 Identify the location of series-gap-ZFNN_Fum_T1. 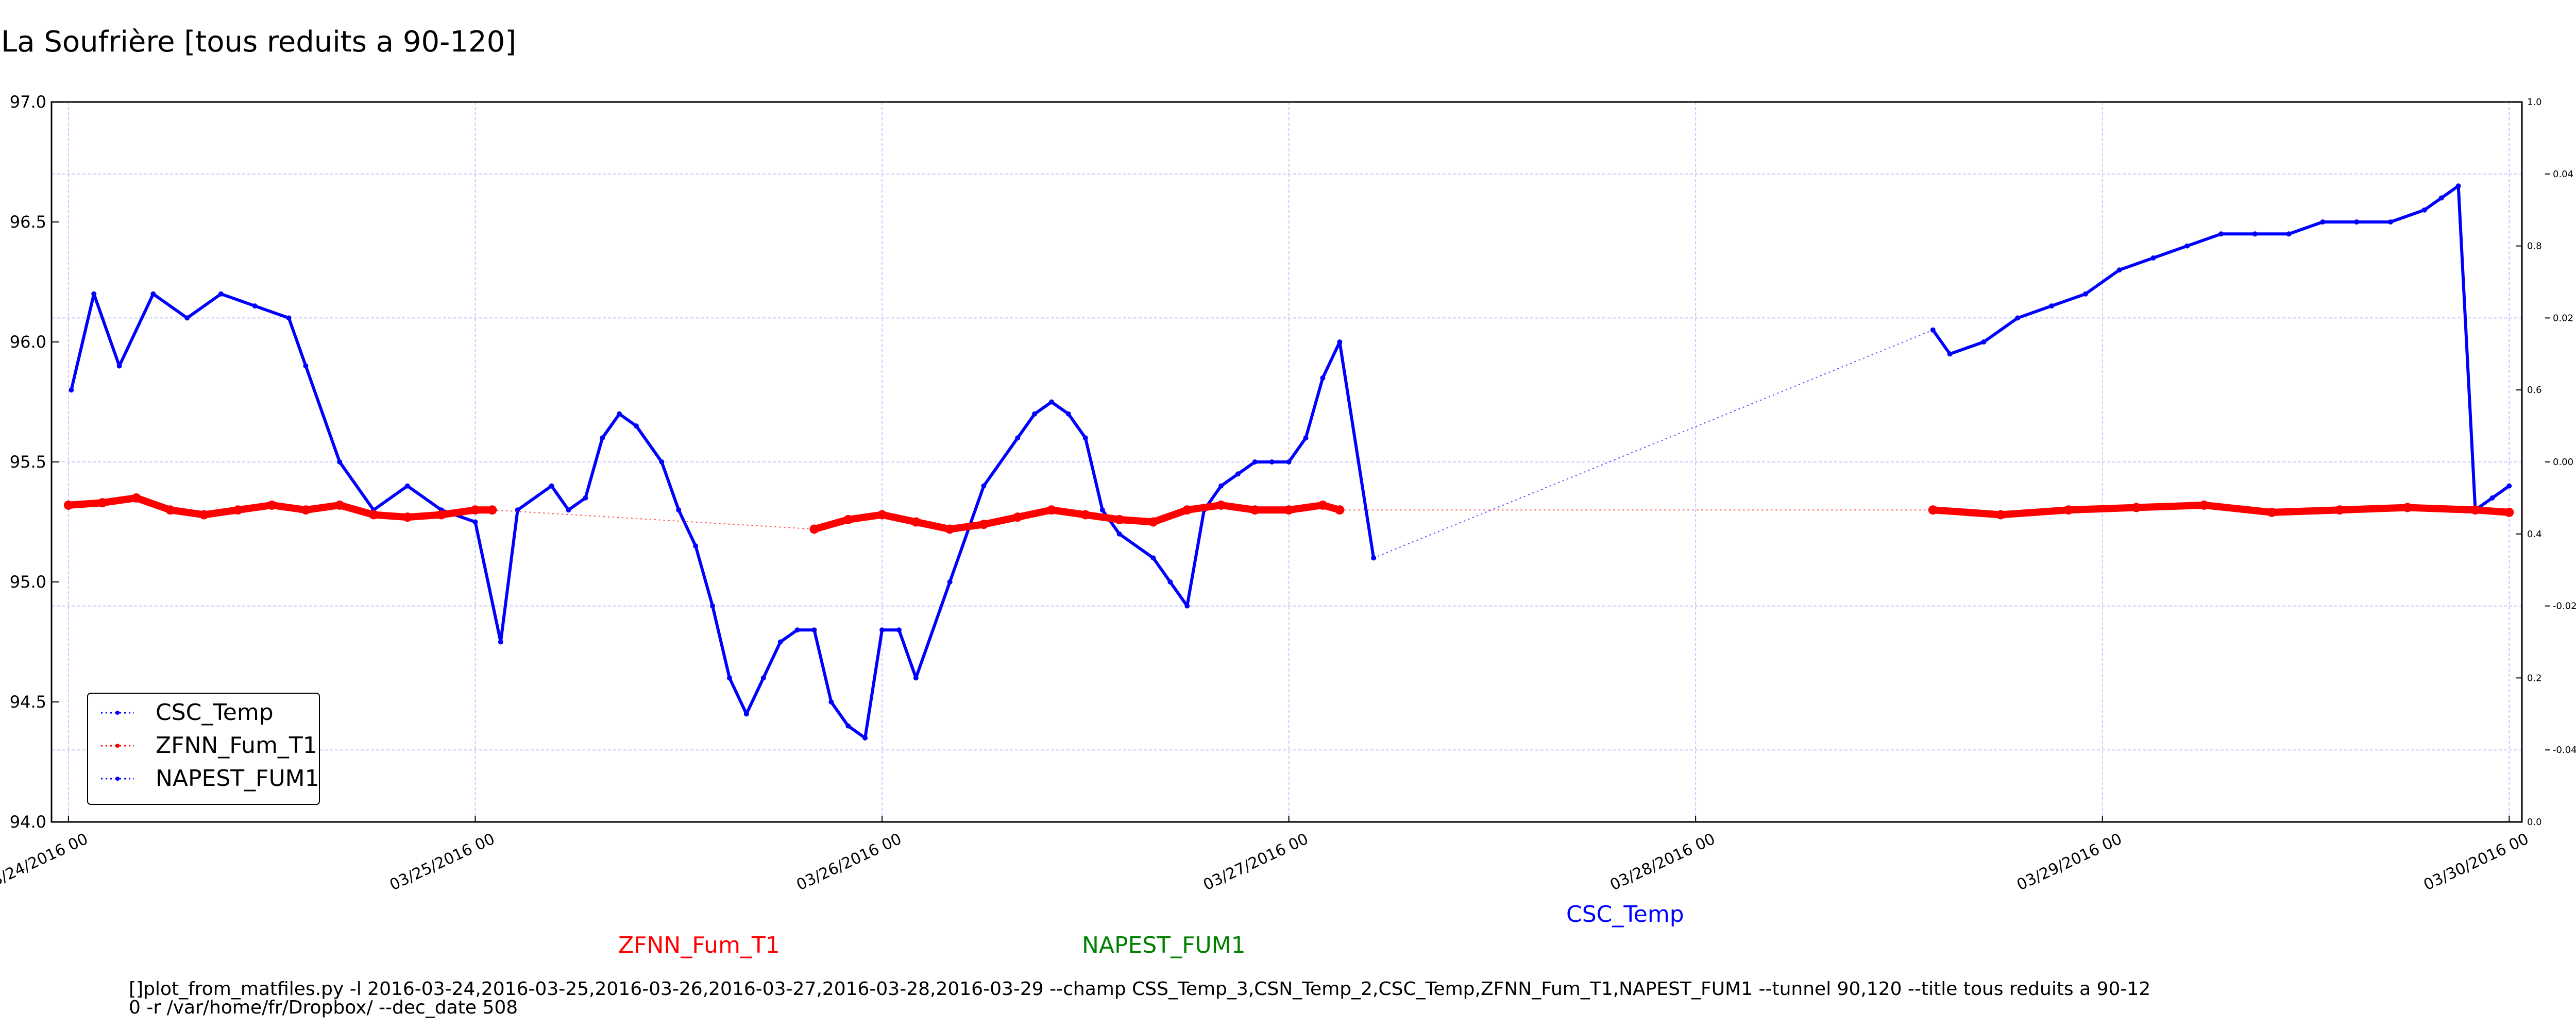
(653, 519).